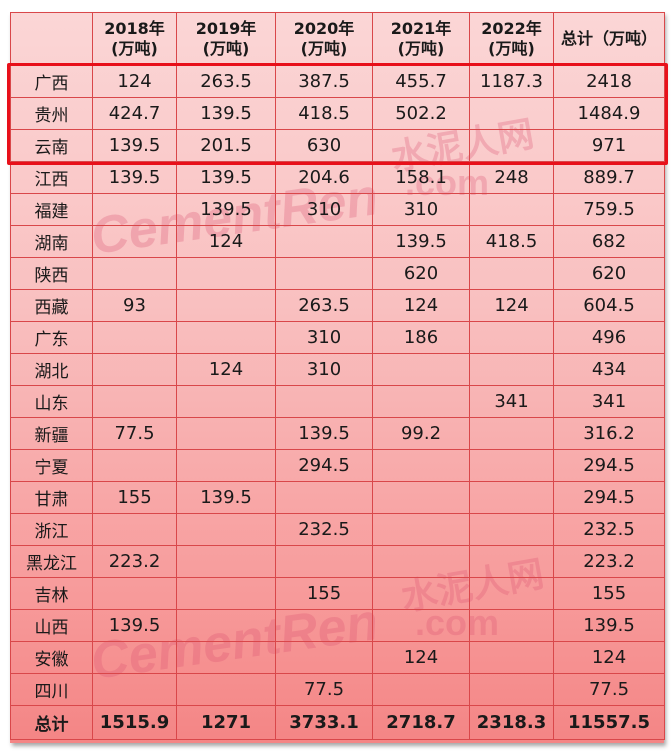 The height and width of the screenshot is (754, 672). What do you see at coordinates (51, 722) in the screenshot?
I see `row-label: 总计` at bounding box center [51, 722].